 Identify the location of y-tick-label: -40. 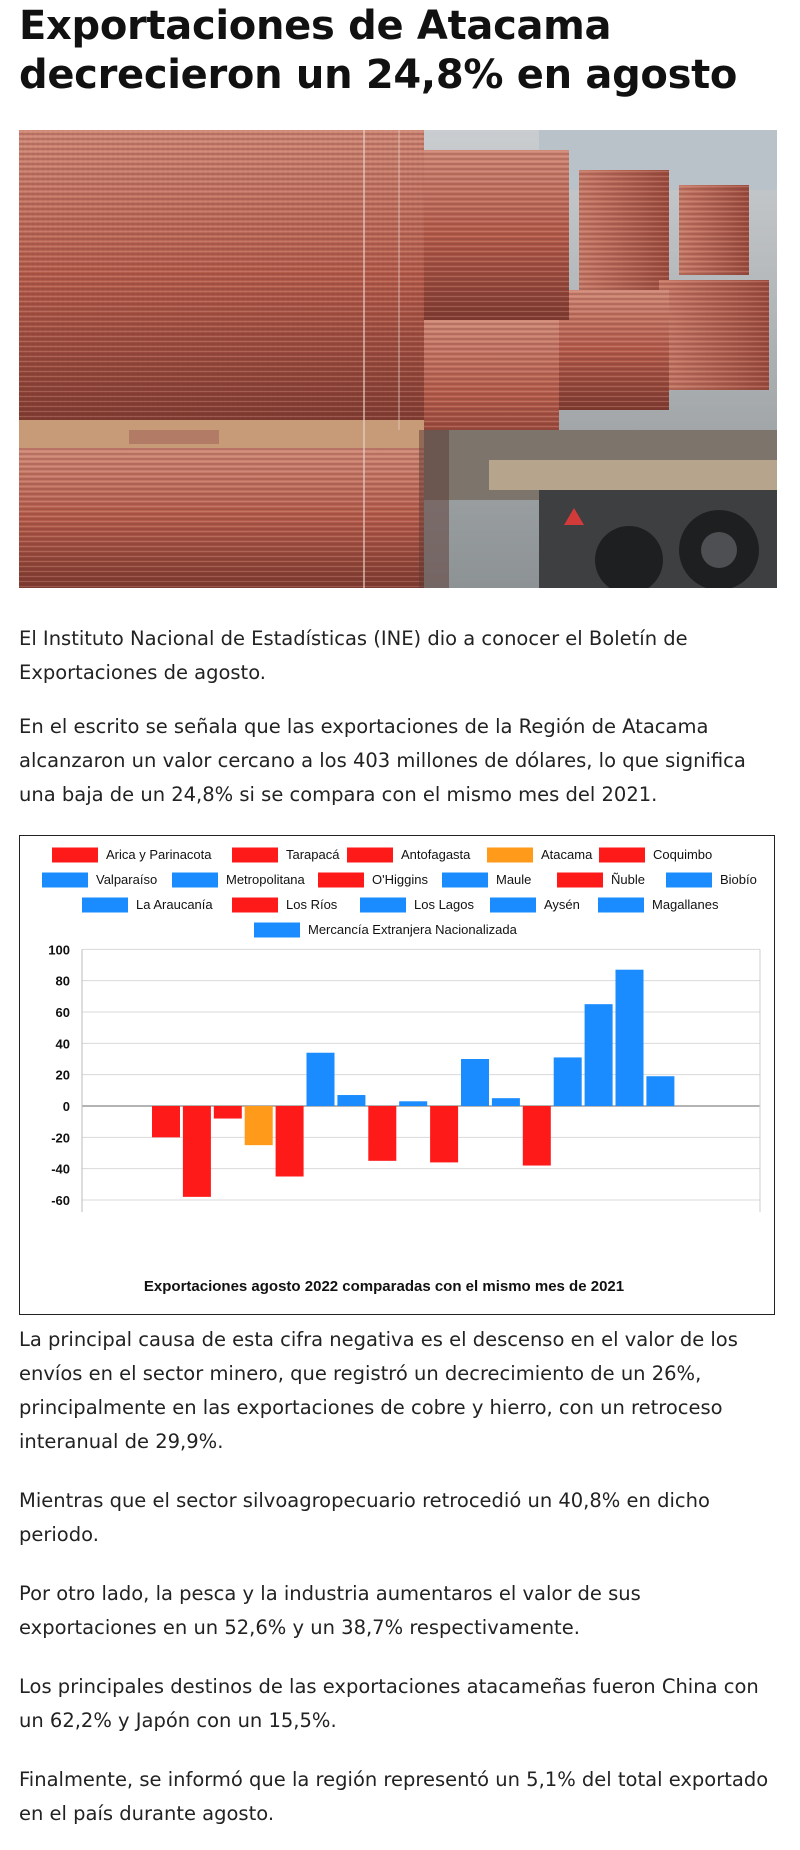
(60, 1169).